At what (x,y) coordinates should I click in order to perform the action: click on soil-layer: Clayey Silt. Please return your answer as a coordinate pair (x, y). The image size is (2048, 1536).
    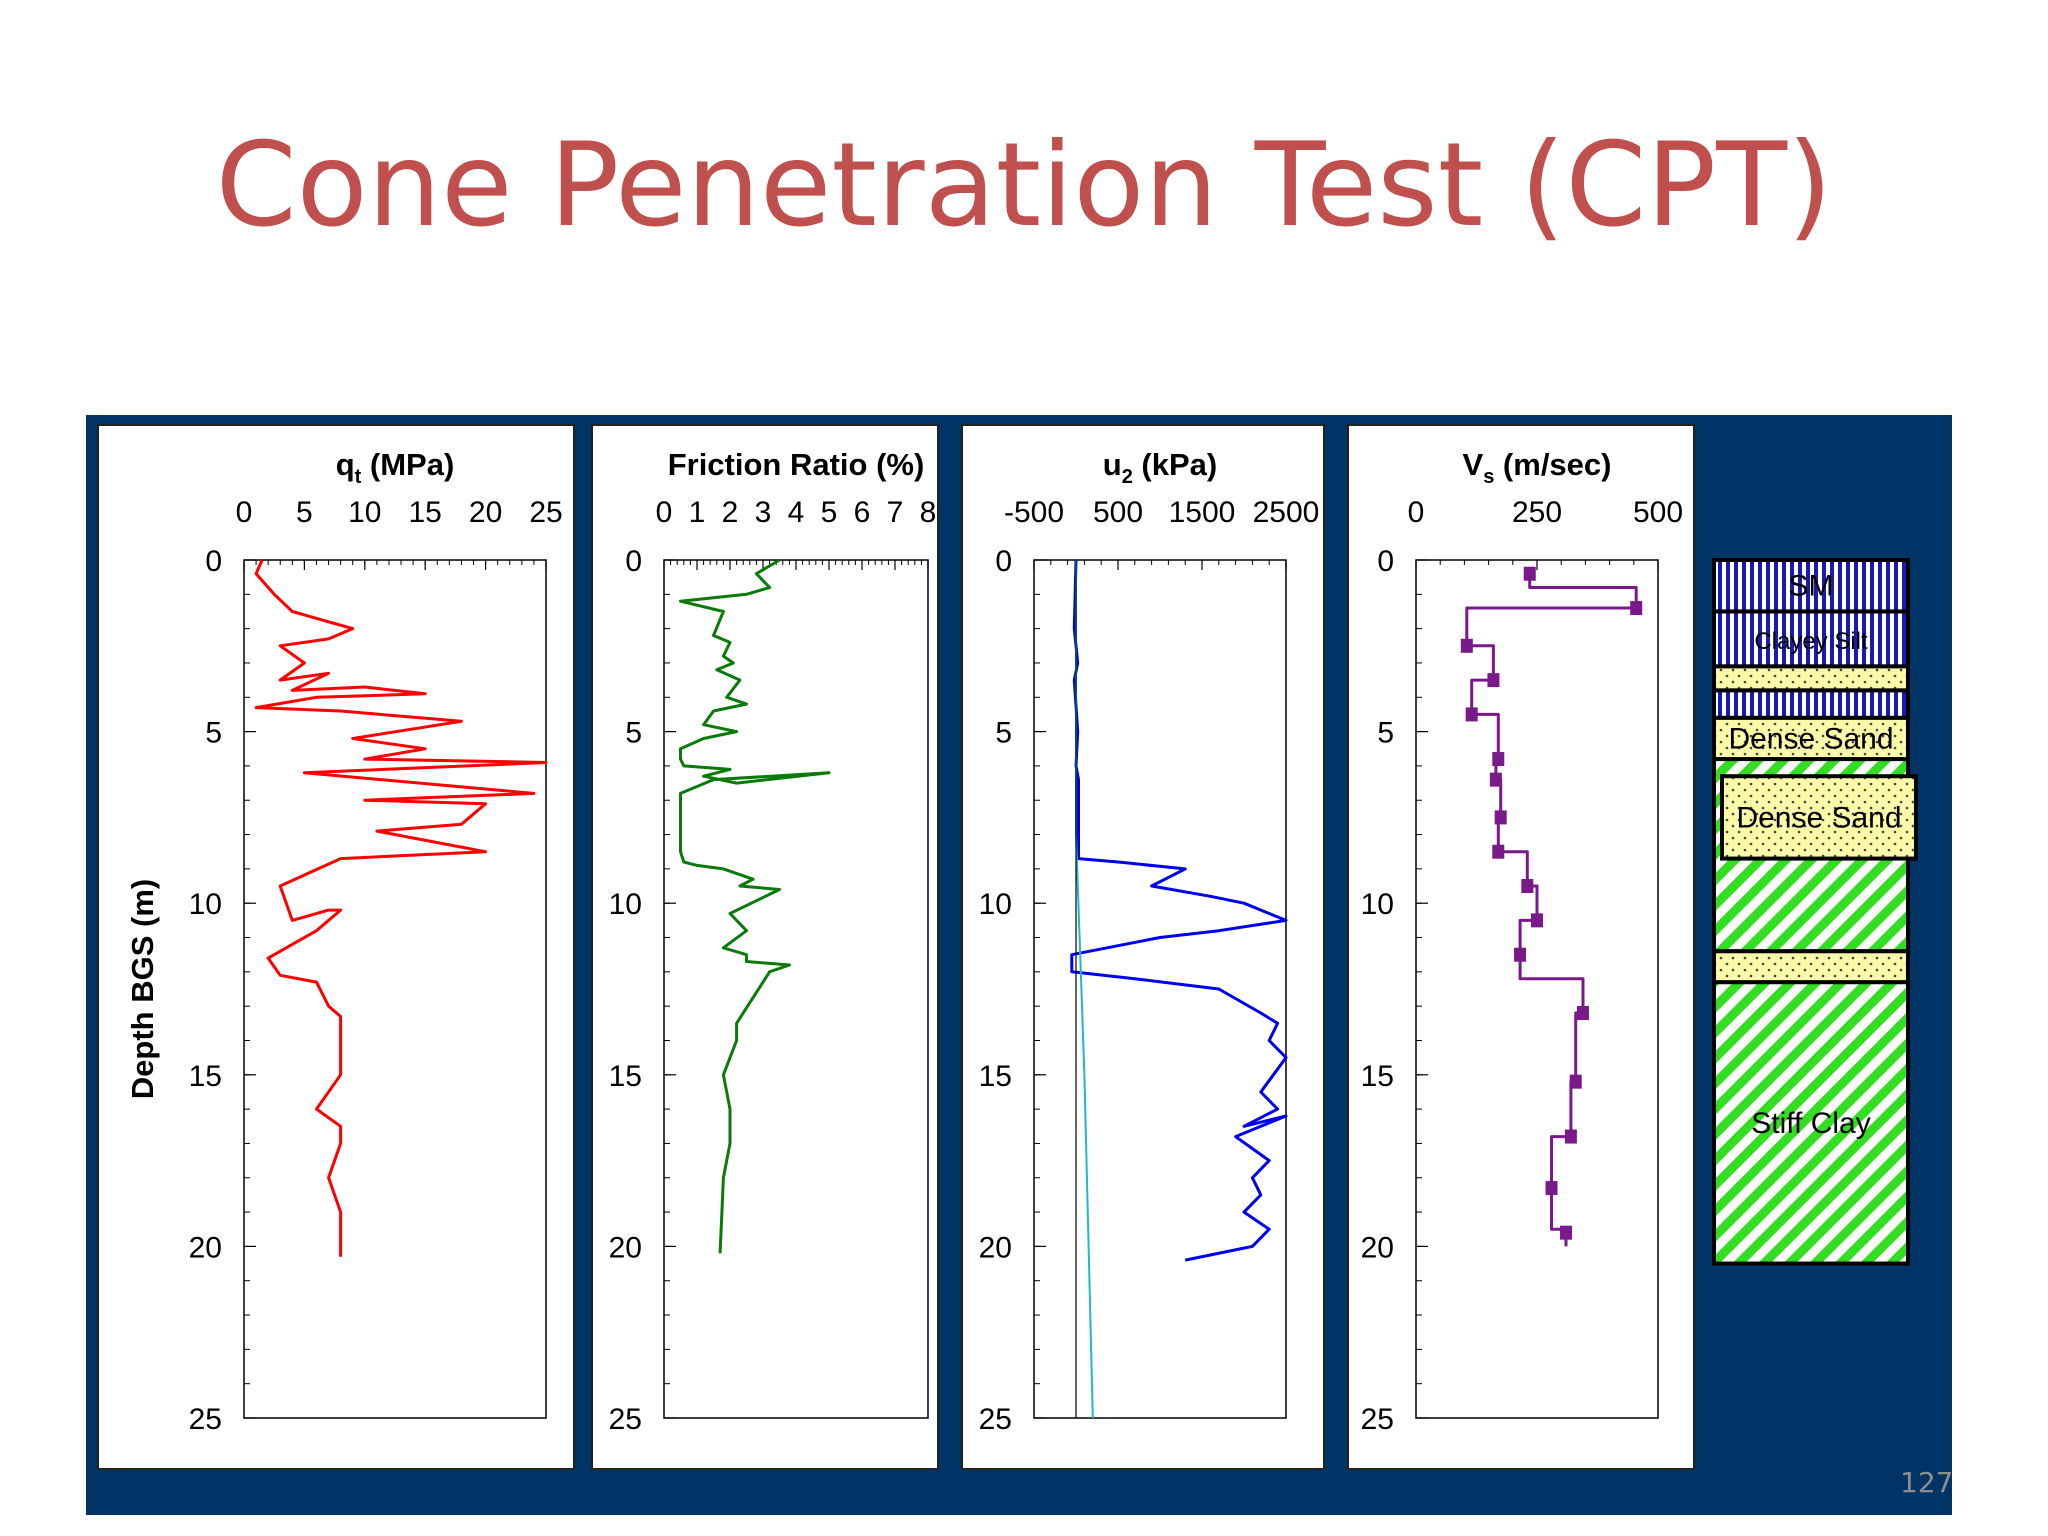
    Looking at the image, I should click on (1811, 639).